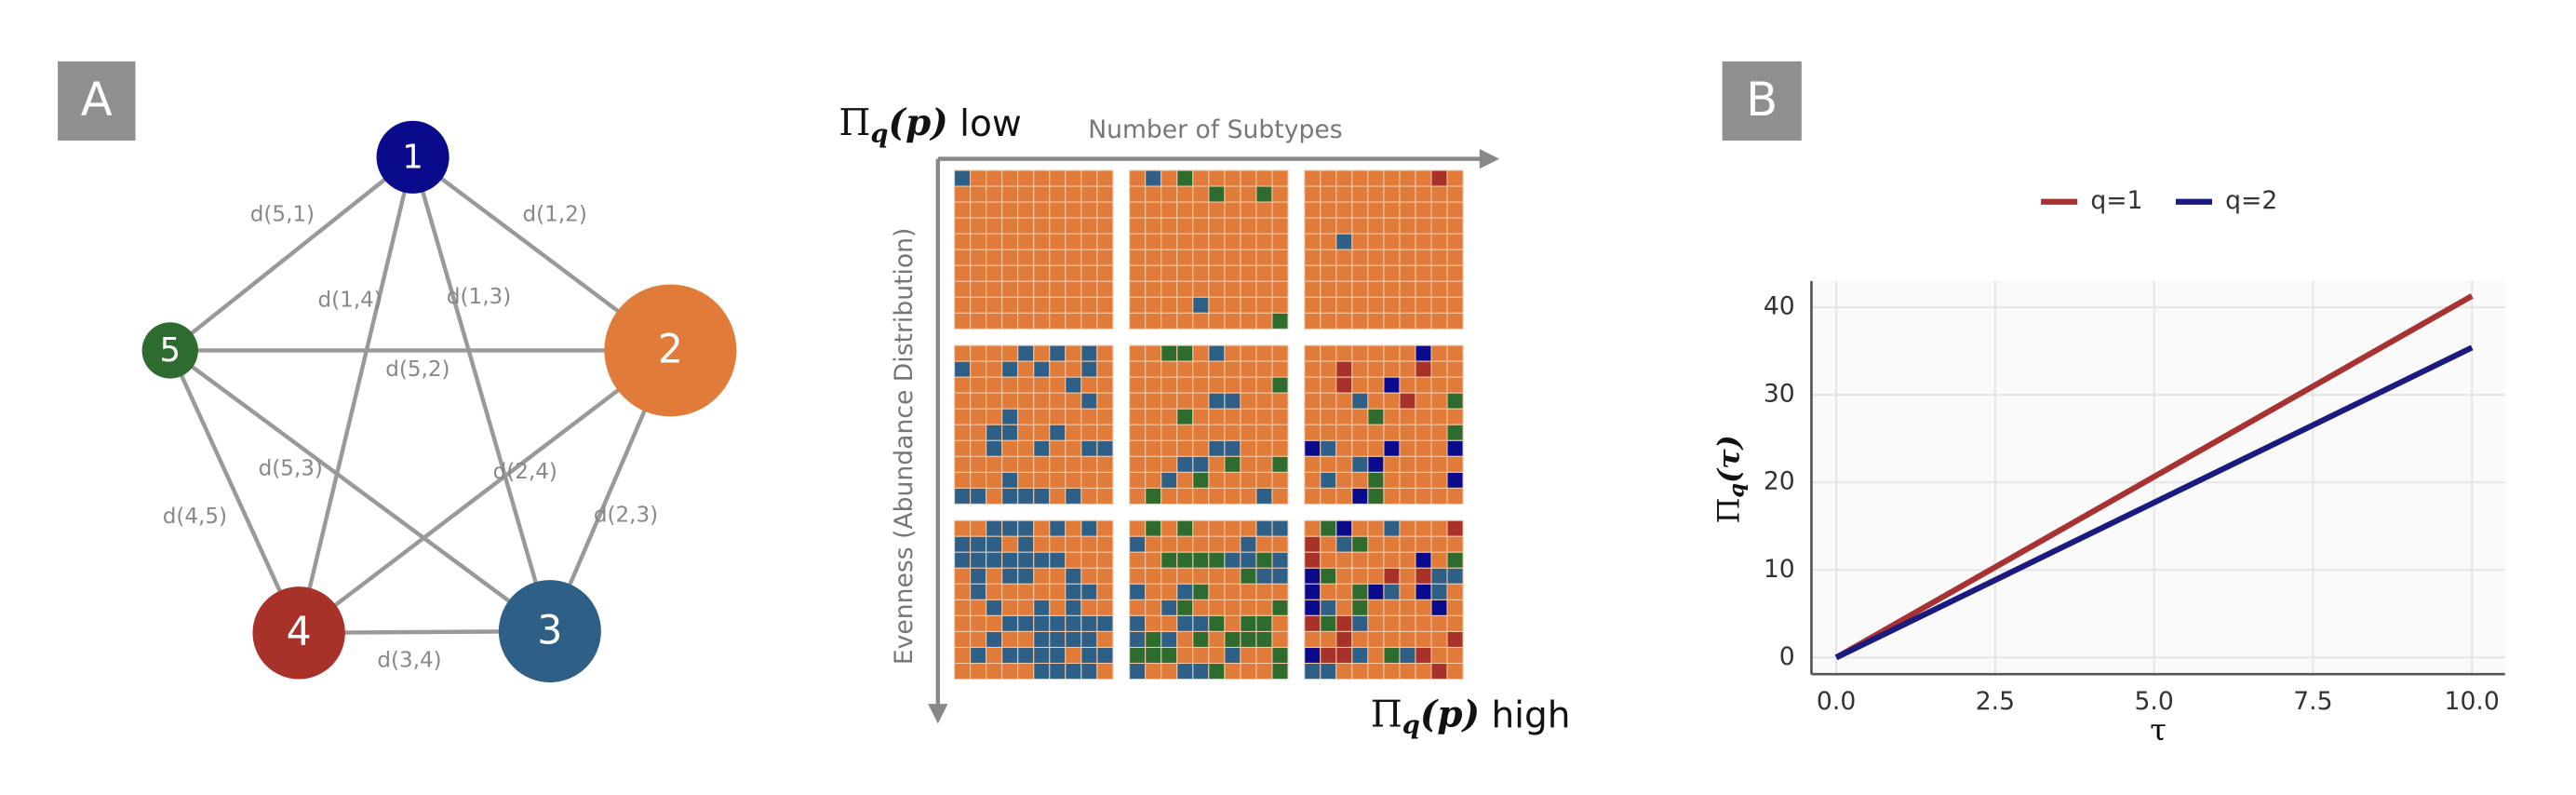  I want to click on legend-label: q=1, so click(2116, 200).